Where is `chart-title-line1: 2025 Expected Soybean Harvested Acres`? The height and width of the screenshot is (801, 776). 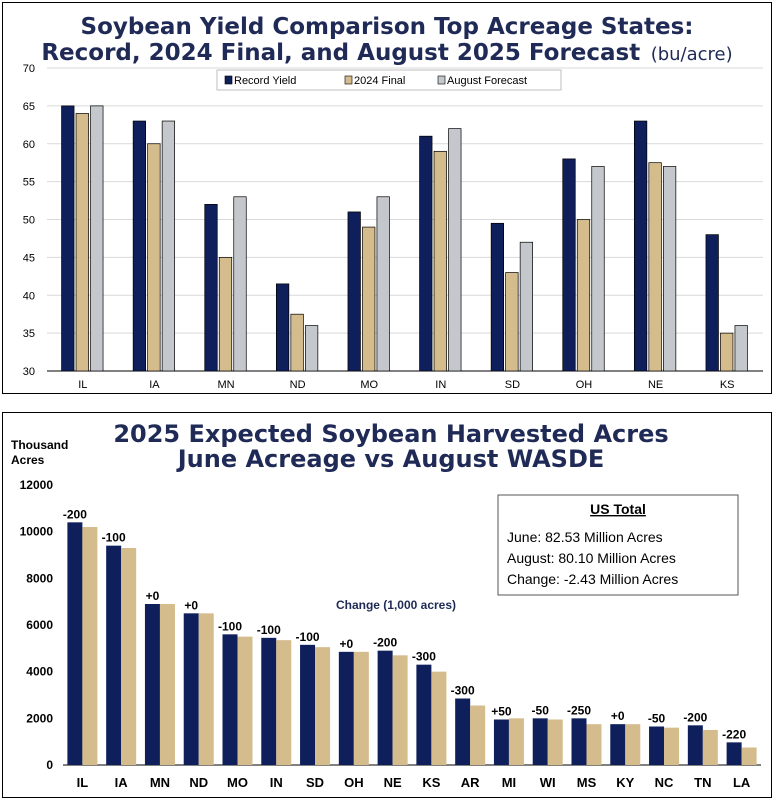
chart-title-line1: 2025 Expected Soybean Harvested Acres is located at coordinates (390, 434).